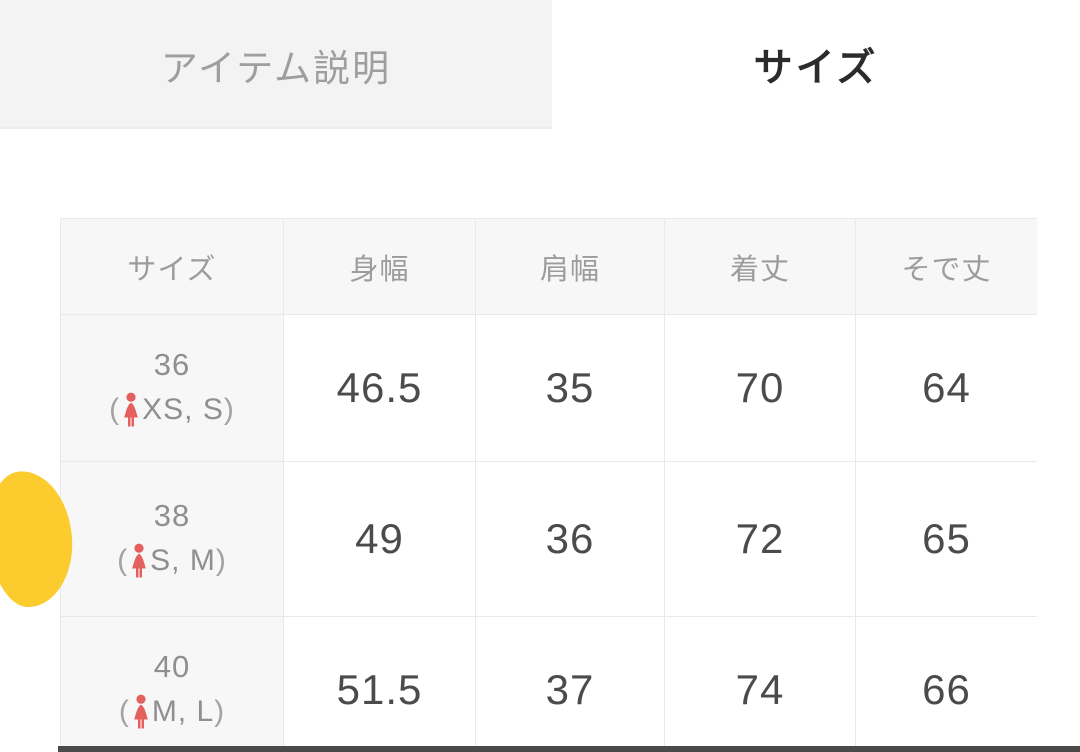  I want to click on size-fit-label: ( M, L ), so click(172, 712).